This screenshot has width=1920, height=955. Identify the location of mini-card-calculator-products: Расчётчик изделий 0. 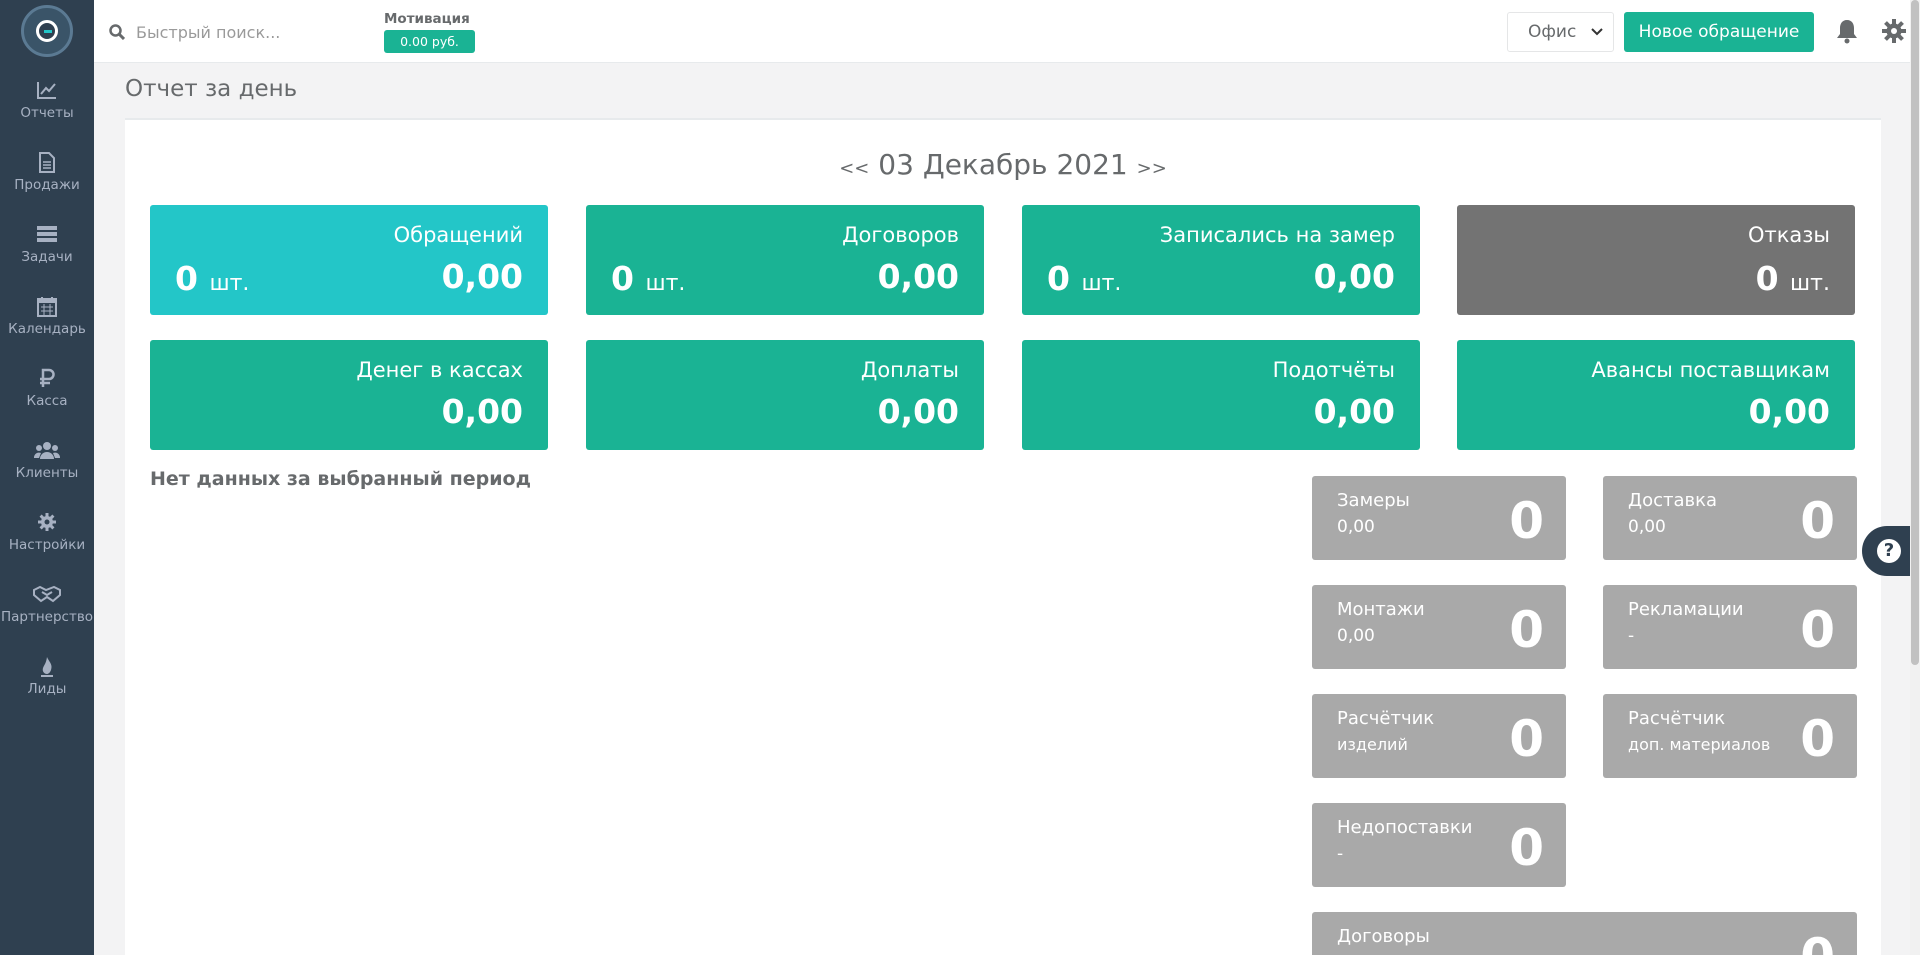
(1439, 736).